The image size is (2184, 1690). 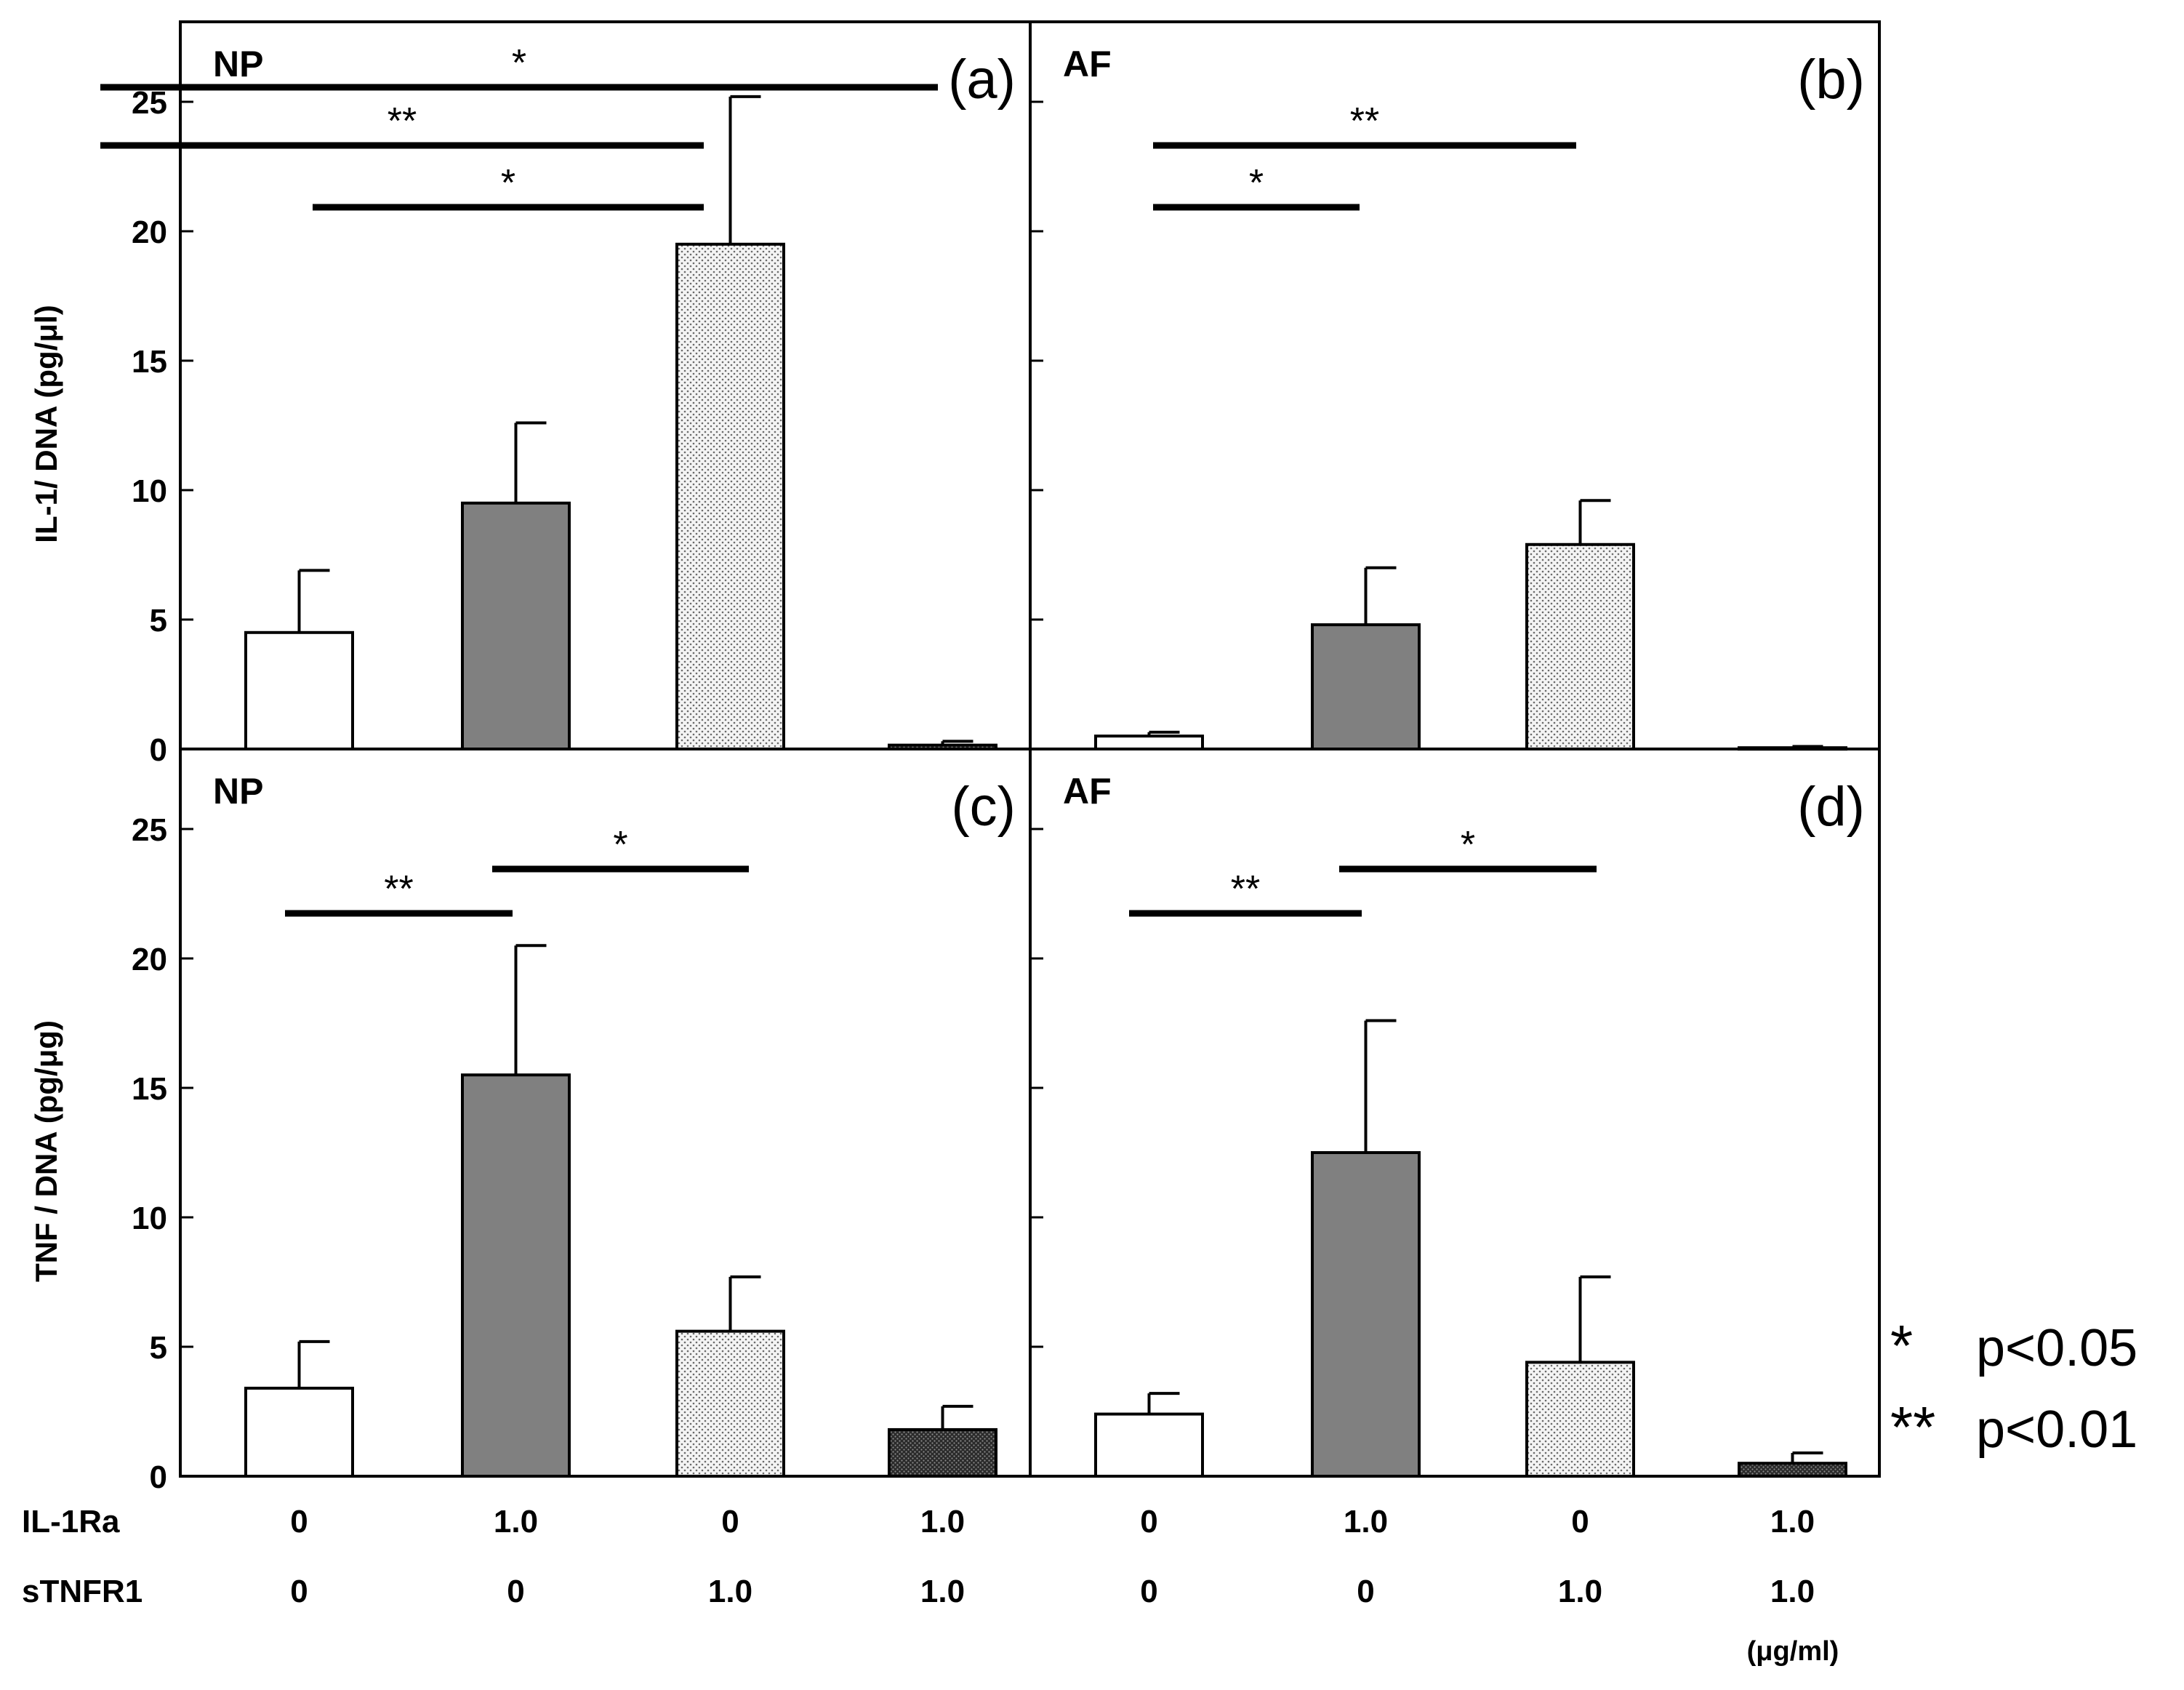 I want to click on legend-symbol-single: *, so click(x=1901, y=1345).